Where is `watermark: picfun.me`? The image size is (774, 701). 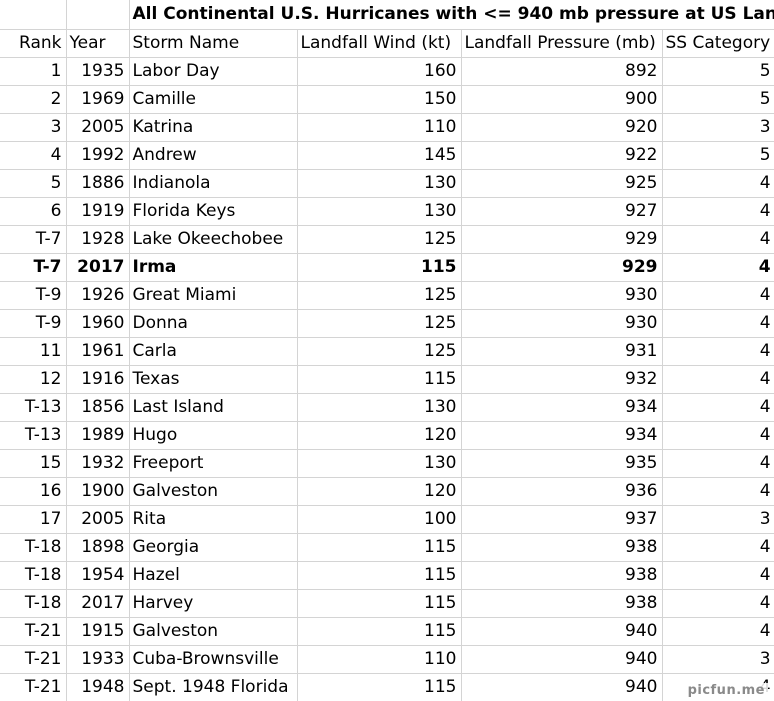 watermark: picfun.me is located at coordinates (726, 690).